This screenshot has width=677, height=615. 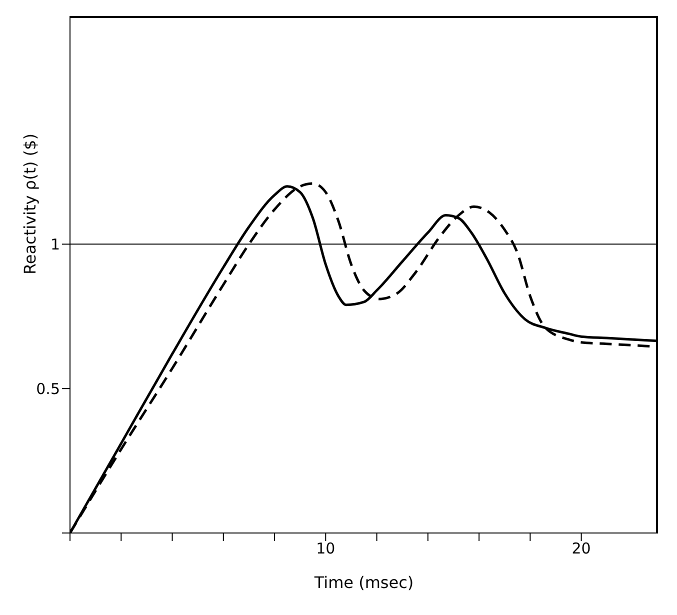 What do you see at coordinates (30, 204) in the screenshot?
I see `y-axis-title: Reactivity ρ(t) ($)` at bounding box center [30, 204].